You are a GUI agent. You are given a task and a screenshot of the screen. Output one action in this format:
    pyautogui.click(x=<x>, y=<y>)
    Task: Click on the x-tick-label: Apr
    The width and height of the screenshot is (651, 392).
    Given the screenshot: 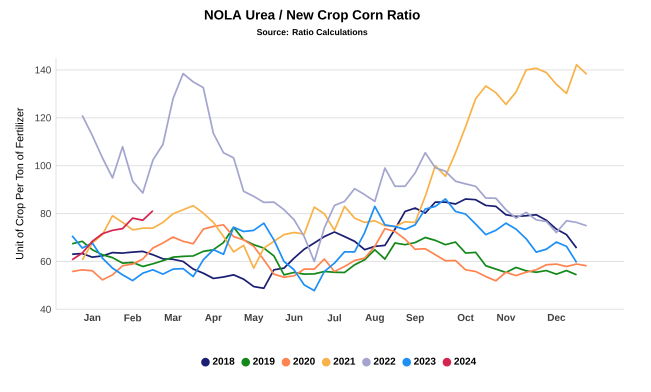 What is the action you would take?
    pyautogui.click(x=213, y=318)
    